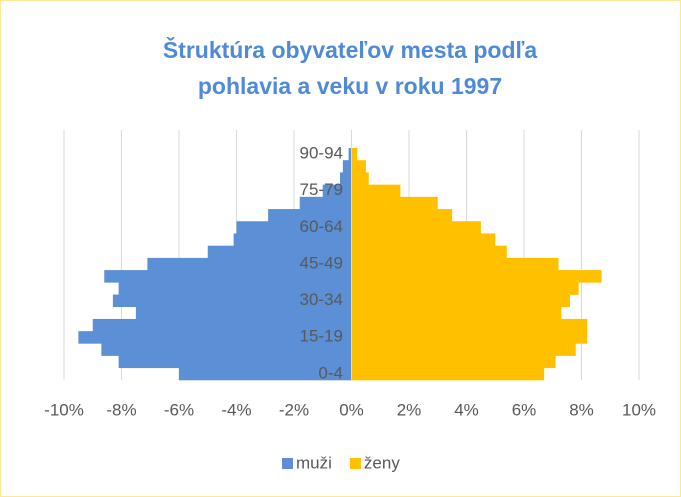  What do you see at coordinates (321, 299) in the screenshot?
I see `y-tick-label: 30-34` at bounding box center [321, 299].